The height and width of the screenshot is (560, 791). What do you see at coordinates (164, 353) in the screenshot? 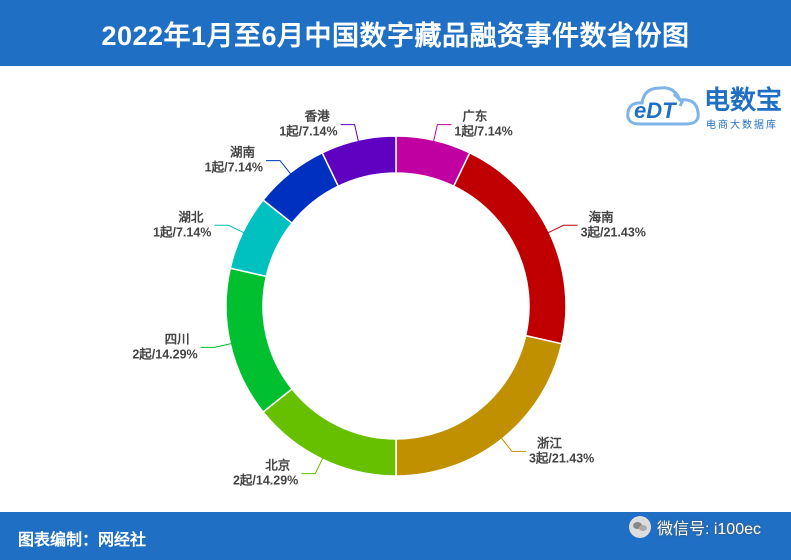
I see `slice-value-label-4: 2起/14.29%` at bounding box center [164, 353].